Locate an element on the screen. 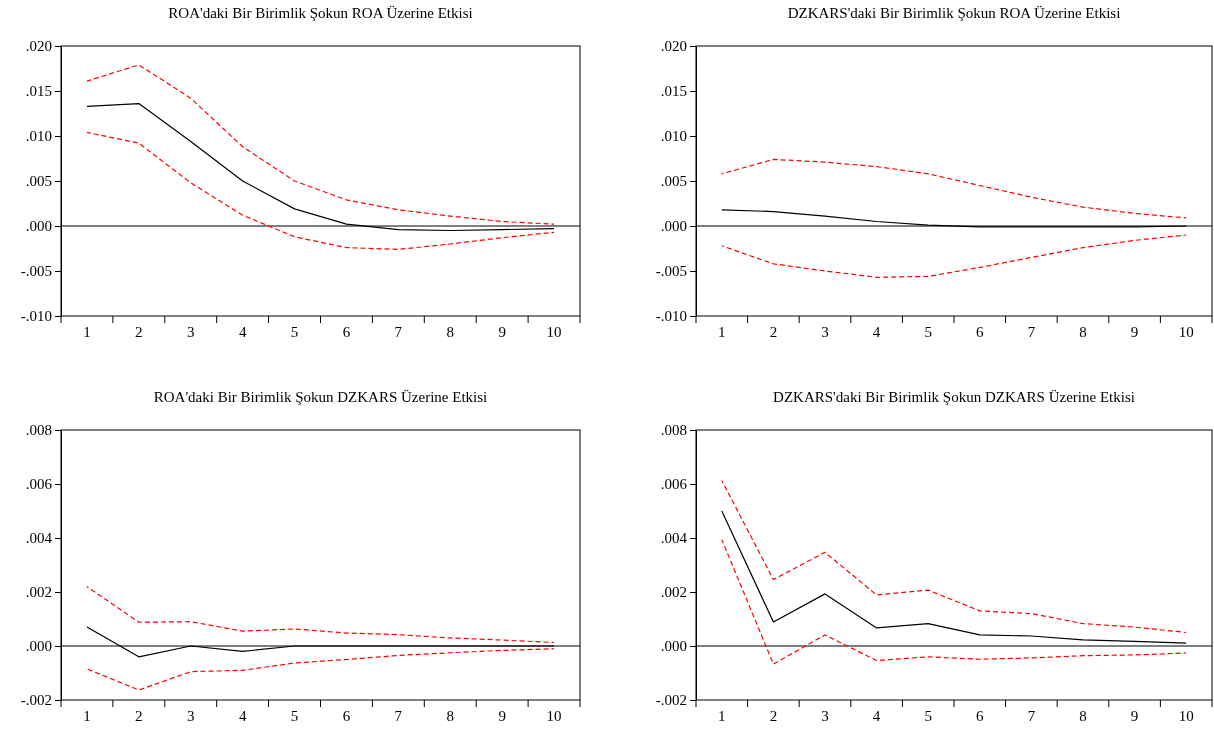  chart-title: ROA'daki Bir Birimlik Şokun ROA Üzerine Etkisi is located at coordinates (320, 13).